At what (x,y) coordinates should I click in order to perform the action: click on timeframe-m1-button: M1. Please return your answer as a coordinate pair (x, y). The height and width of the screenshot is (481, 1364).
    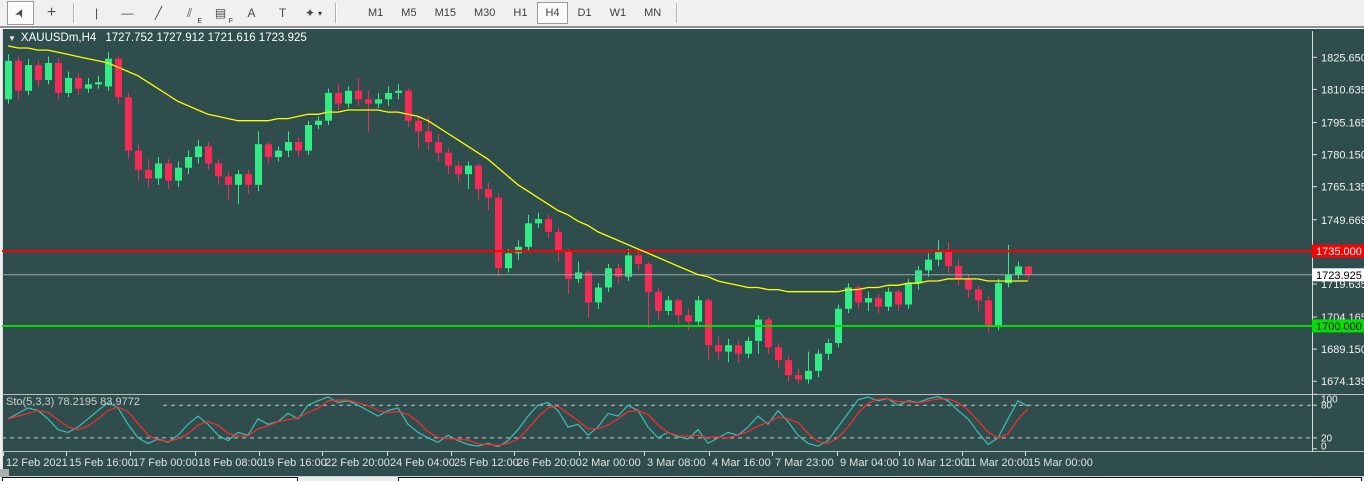
    Looking at the image, I should click on (376, 13).